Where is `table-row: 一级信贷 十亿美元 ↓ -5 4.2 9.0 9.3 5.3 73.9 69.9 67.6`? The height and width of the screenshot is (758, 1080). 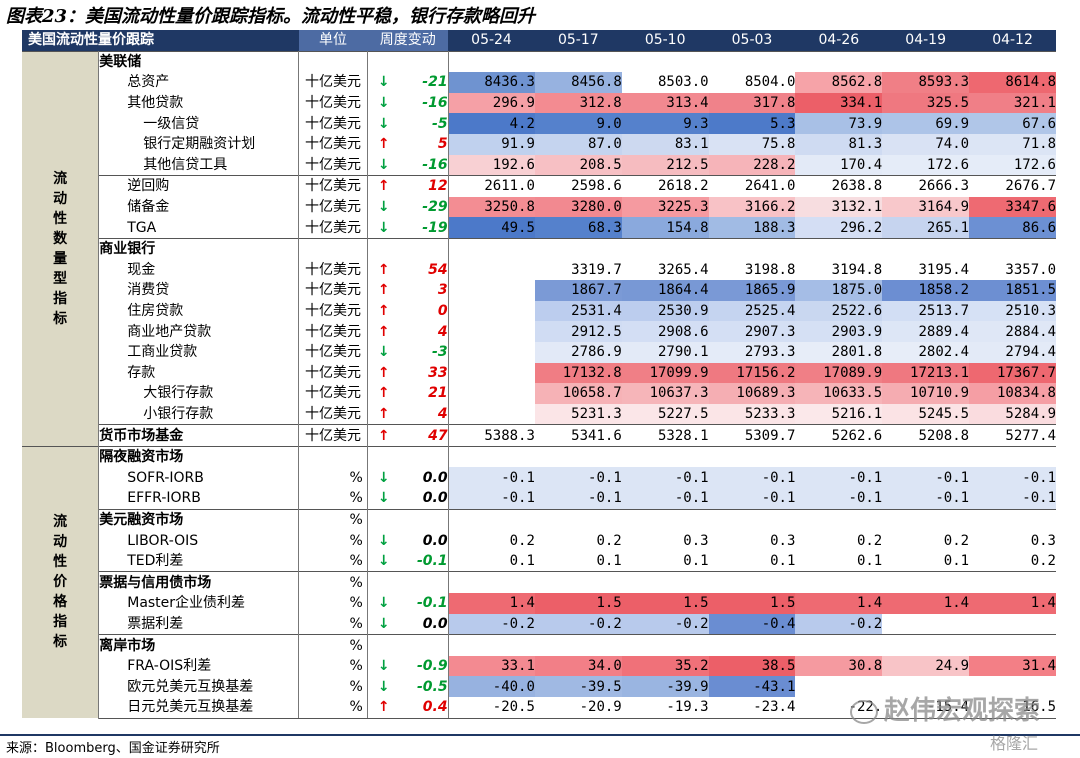 table-row: 一级信贷 十亿美元 ↓ -5 4.2 9.0 9.3 5.3 73.9 69.9 67.6 is located at coordinates (539, 123).